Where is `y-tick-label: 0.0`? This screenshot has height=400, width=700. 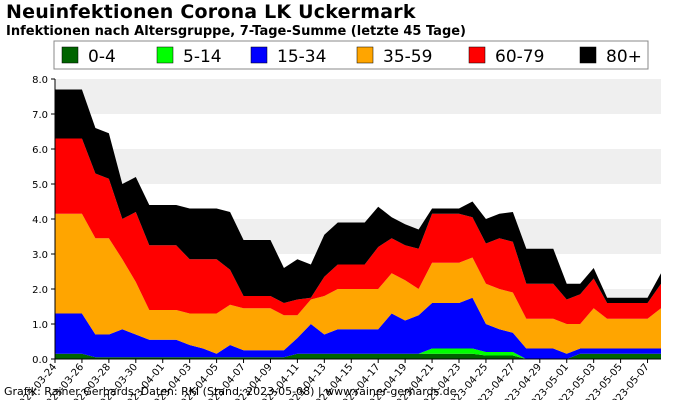
y-tick-label: 0.0 is located at coordinates (40, 360).